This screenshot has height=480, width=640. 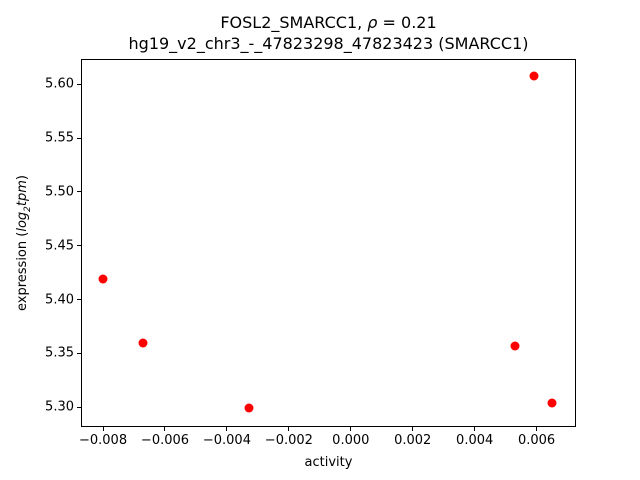 I want to click on y-tick-label: 5.45, so click(x=59, y=246).